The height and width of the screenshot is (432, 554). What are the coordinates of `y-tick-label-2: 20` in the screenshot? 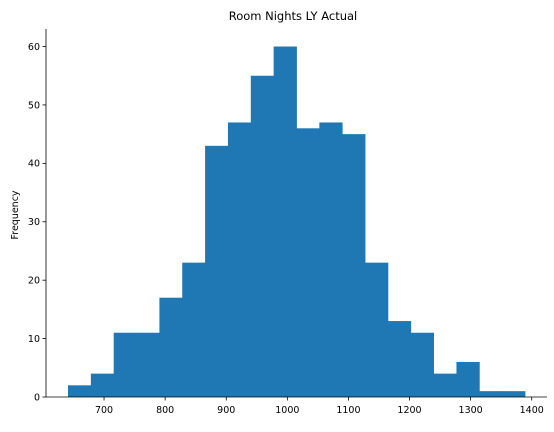 It's located at (34, 281).